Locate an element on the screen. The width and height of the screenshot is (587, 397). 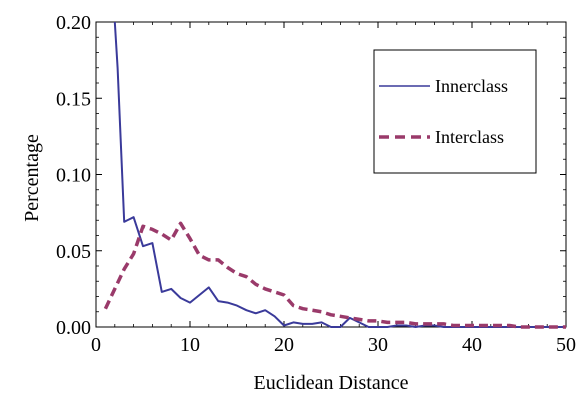
x-tick-label: 40 is located at coordinates (472, 345).